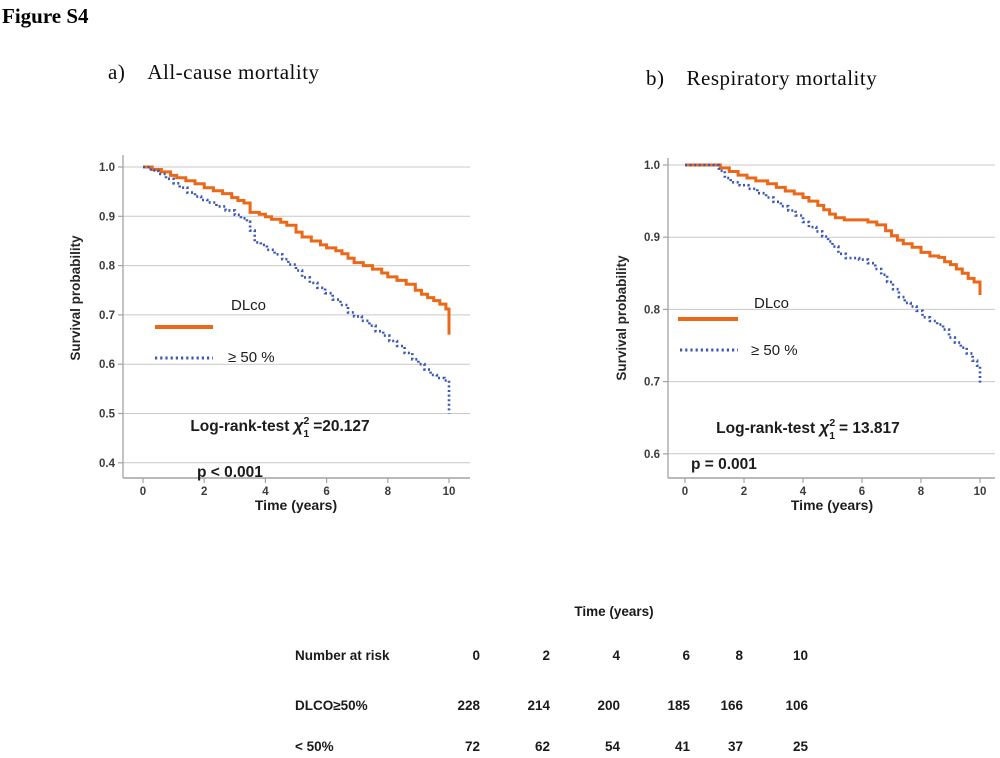 Image resolution: width=1000 pixels, height=758 pixels. I want to click on p-value-annotation: p < 0.001, so click(230, 472).